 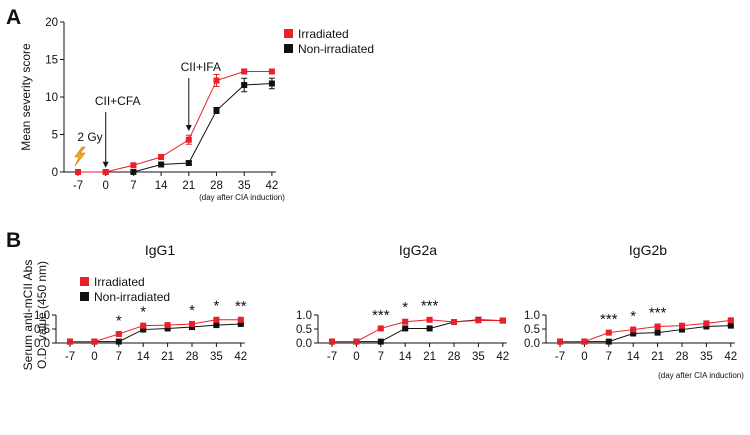 What do you see at coordinates (201, 67) in the screenshot?
I see `annotation-label: CII+IFA` at bounding box center [201, 67].